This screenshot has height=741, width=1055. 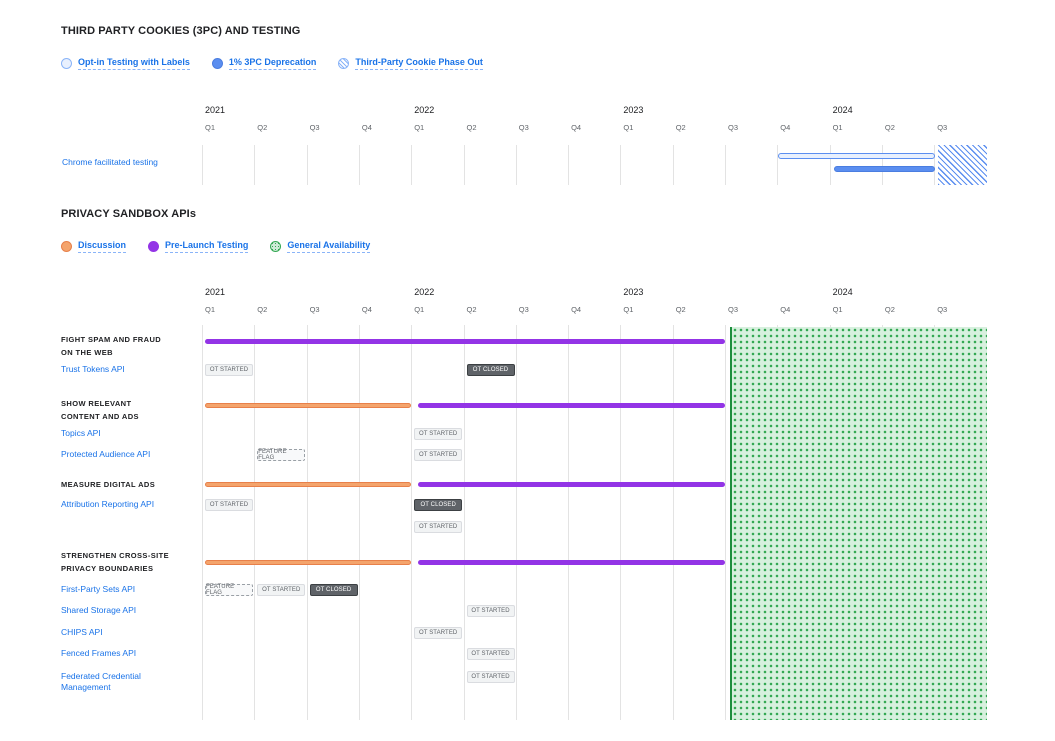 What do you see at coordinates (98, 589) in the screenshot?
I see `api-label: First-Party Sets API` at bounding box center [98, 589].